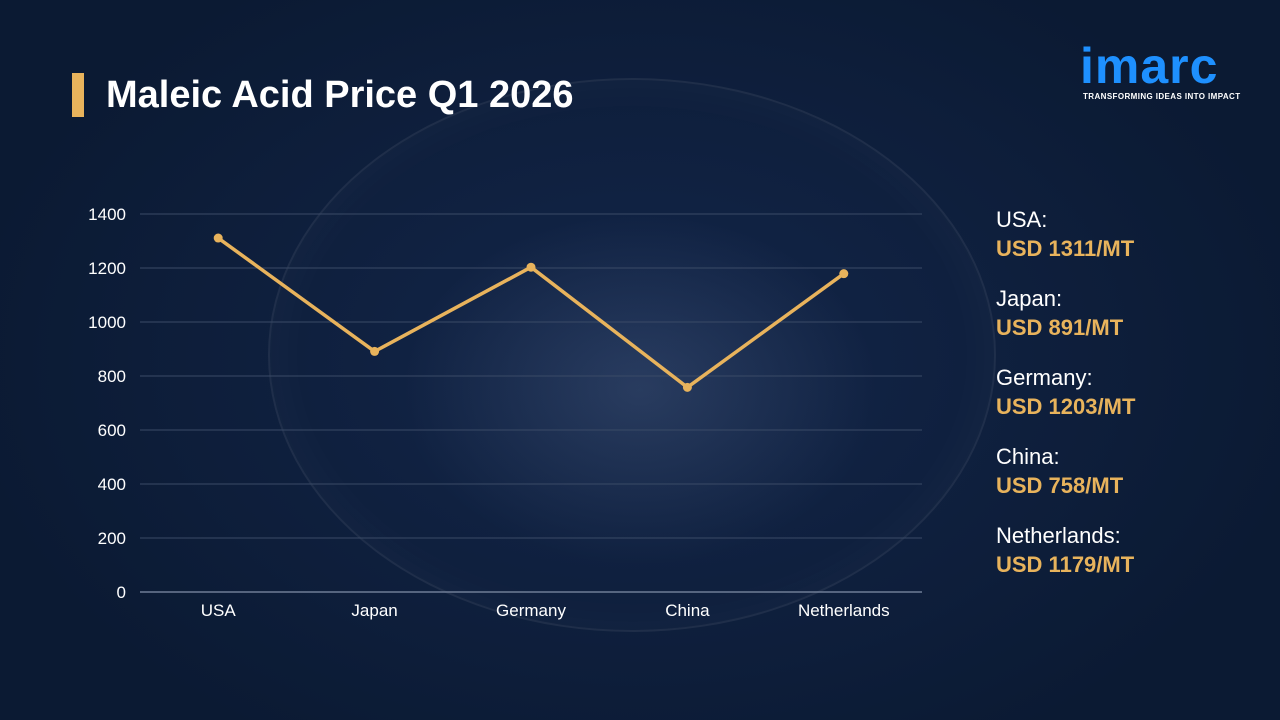 The image size is (1280, 720). Describe the element at coordinates (107, 214) in the screenshot. I see `y-tick-label: 1400` at that location.